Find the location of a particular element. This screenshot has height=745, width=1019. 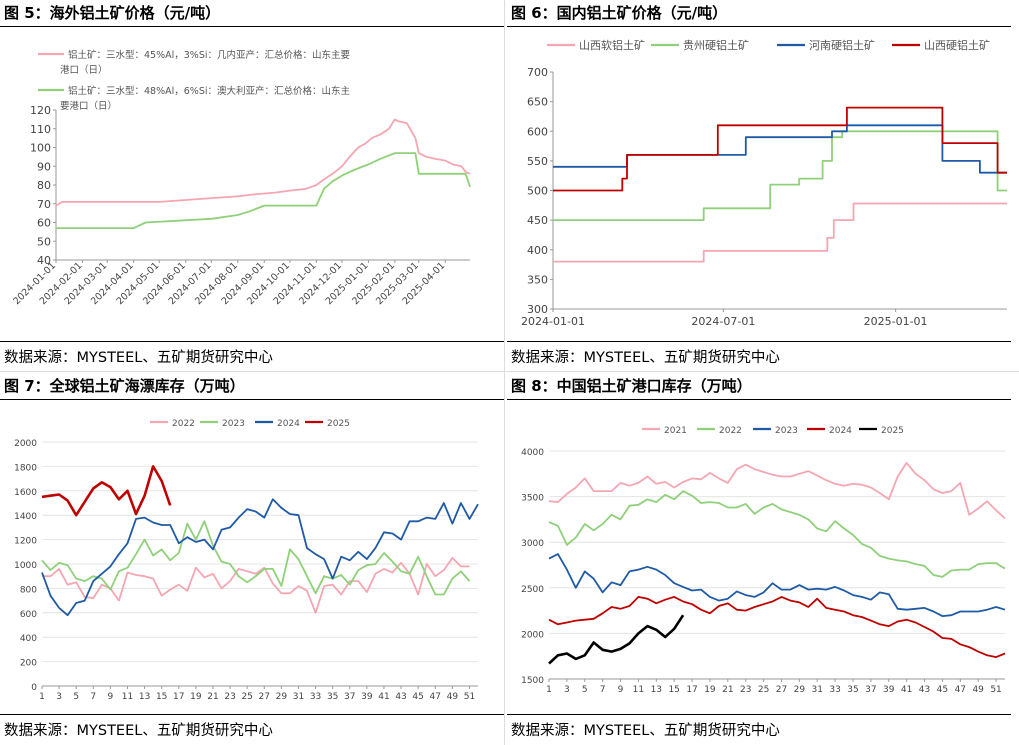

legend-label-cont: 要港口（日） is located at coordinates (88, 106).